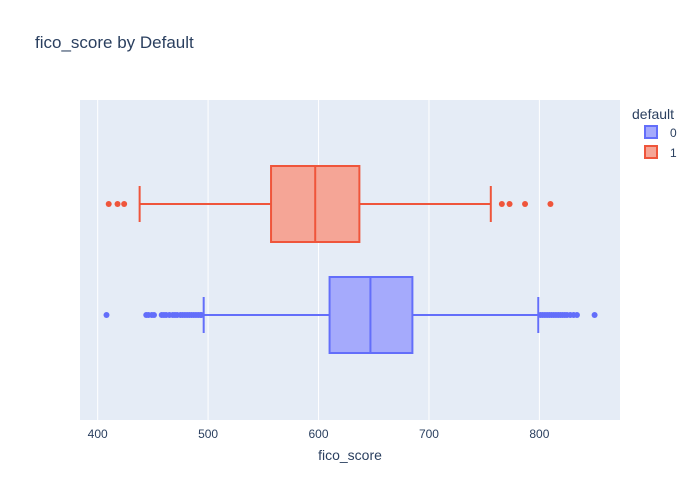 The image size is (700, 500). I want to click on x-tick-label-500: 500, so click(208, 434).